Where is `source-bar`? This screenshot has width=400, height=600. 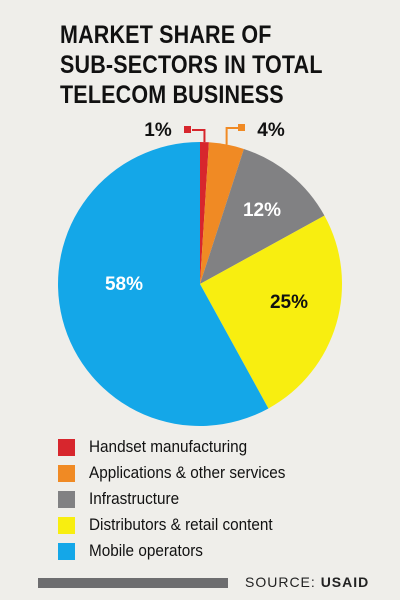
source-bar is located at coordinates (133, 583).